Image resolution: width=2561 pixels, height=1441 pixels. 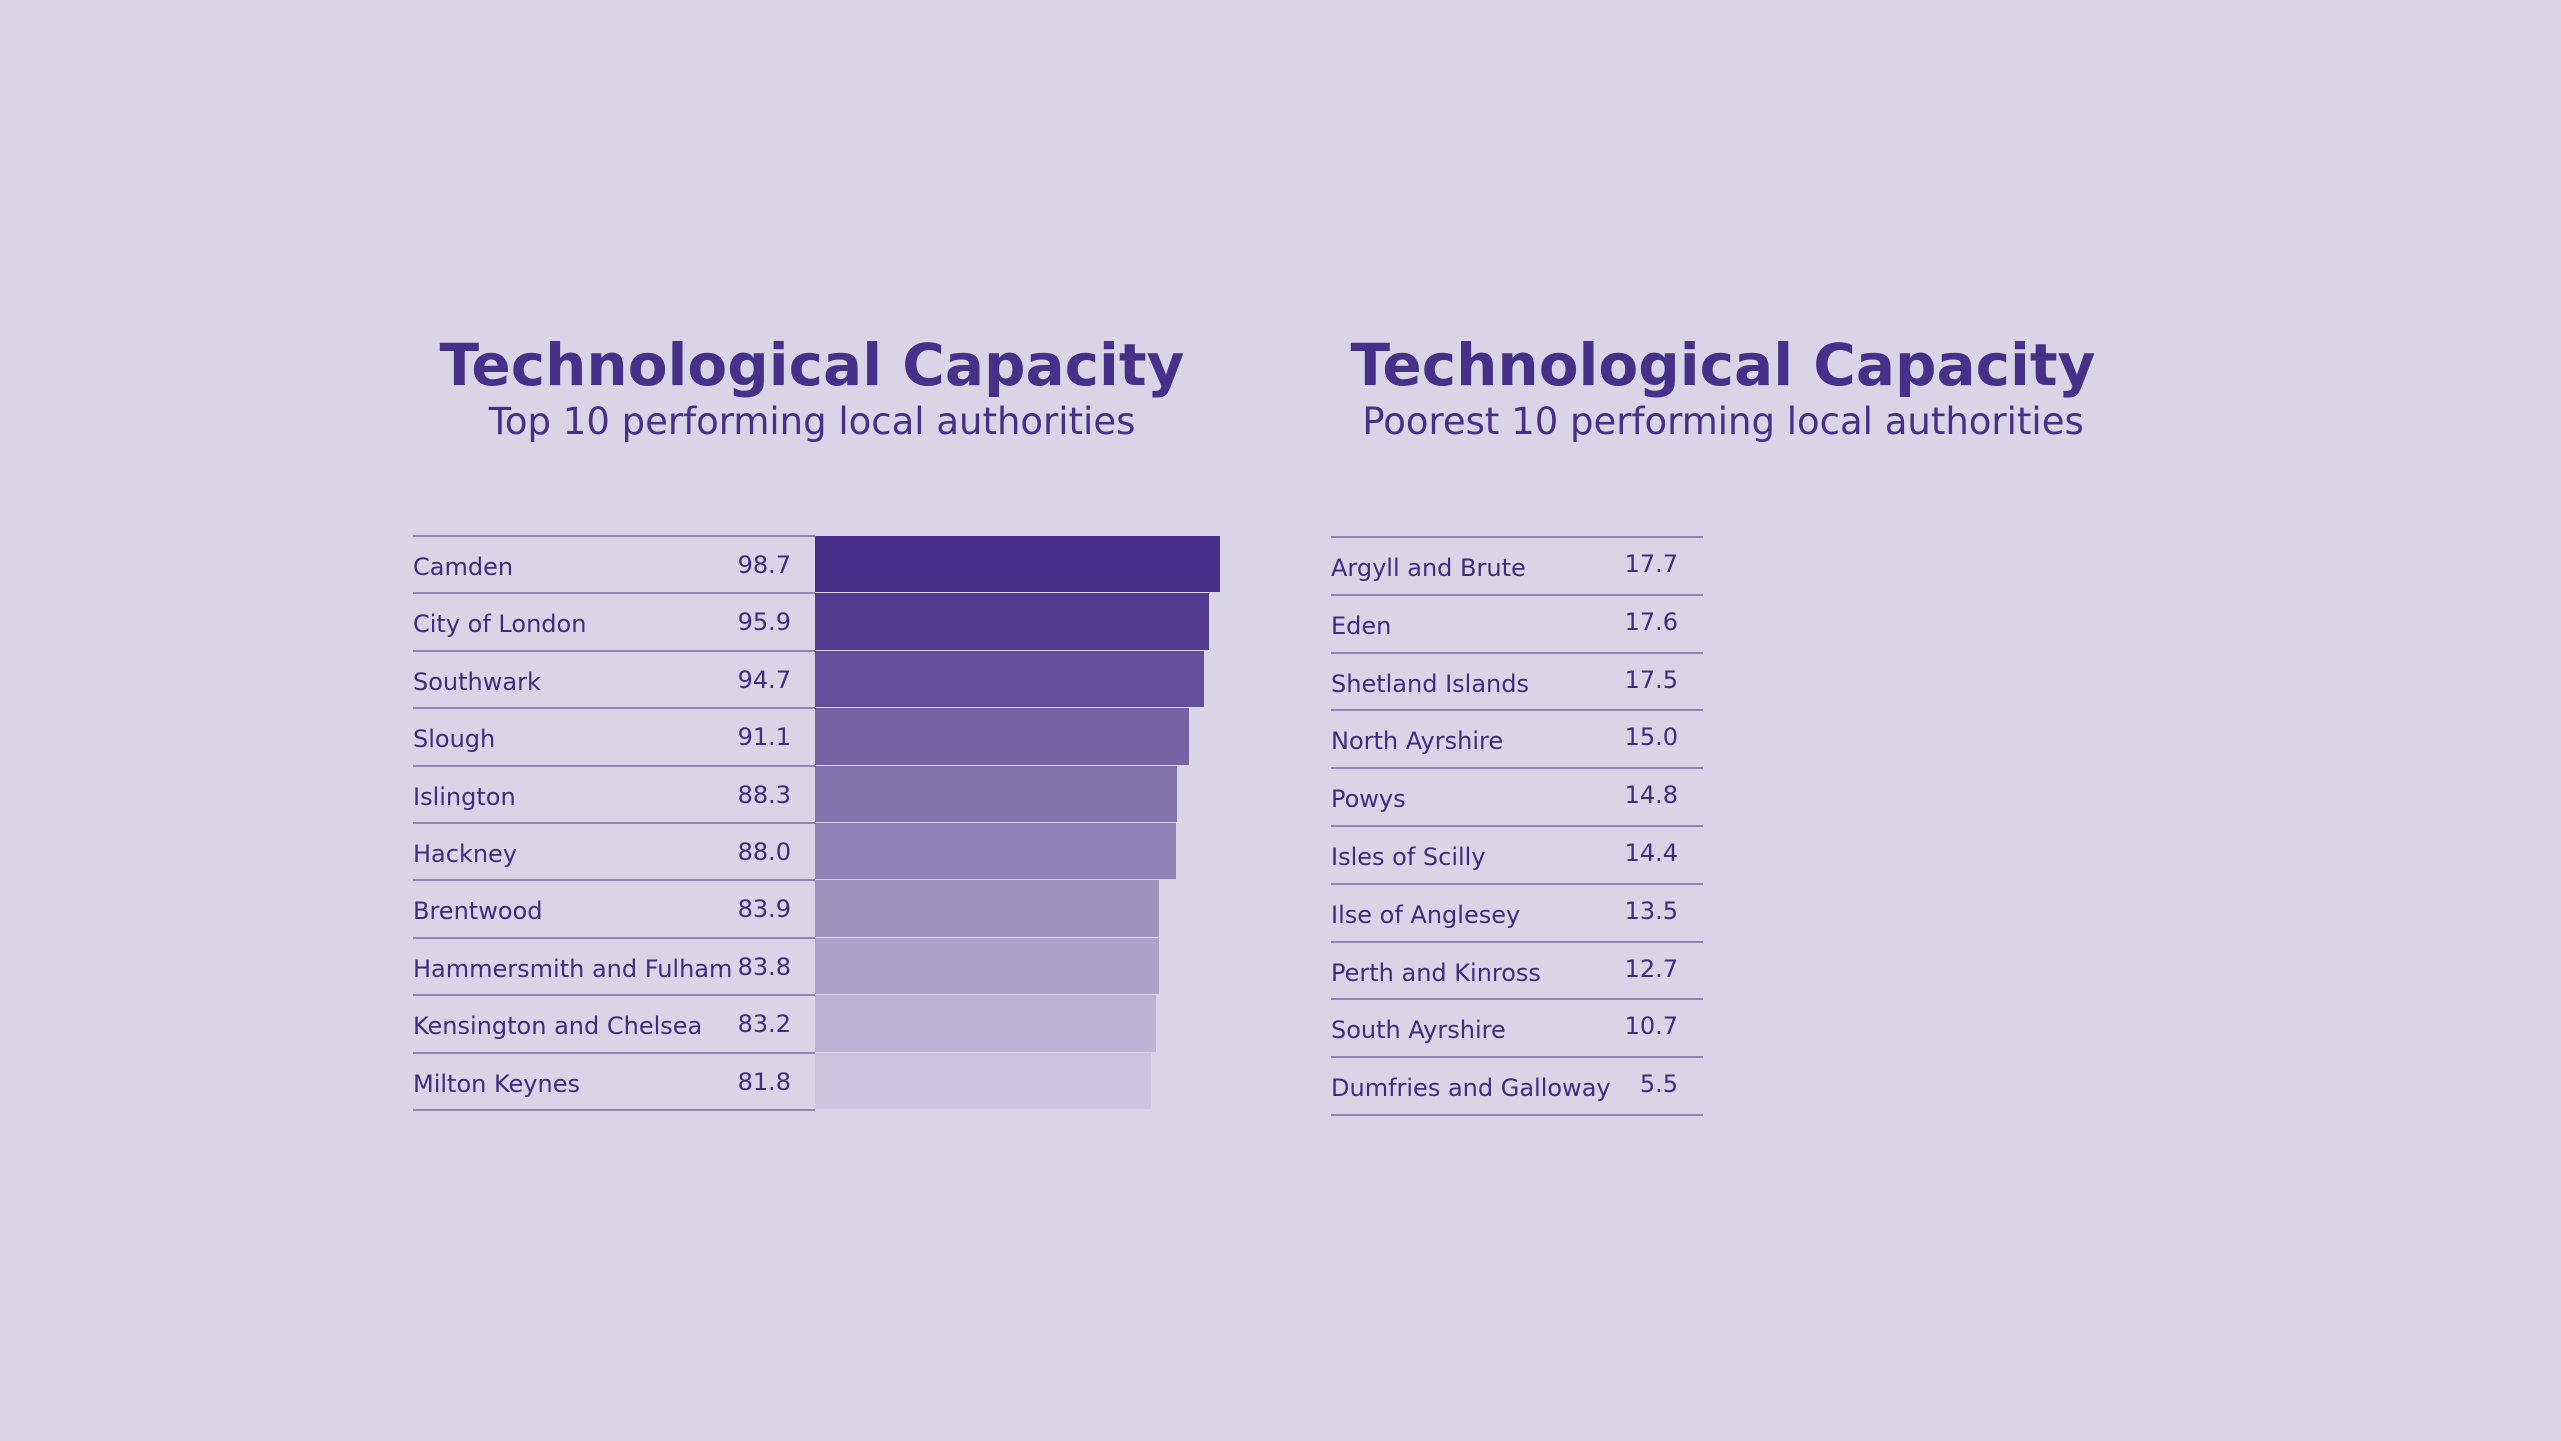 I want to click on chart-subtitle: Top 10 performing local authorities, so click(x=812, y=421).